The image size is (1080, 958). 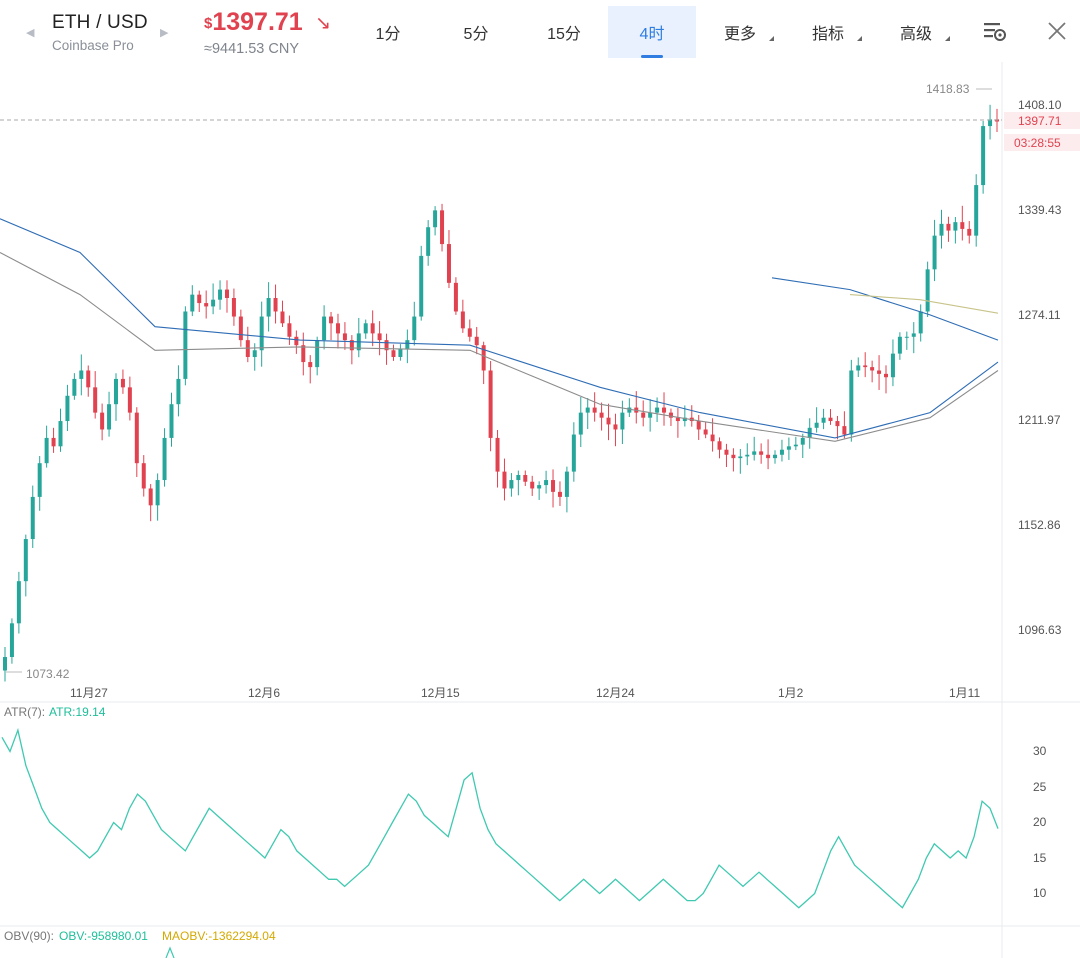 What do you see at coordinates (48, 674) in the screenshot?
I see `min-price-label: 1073.42` at bounding box center [48, 674].